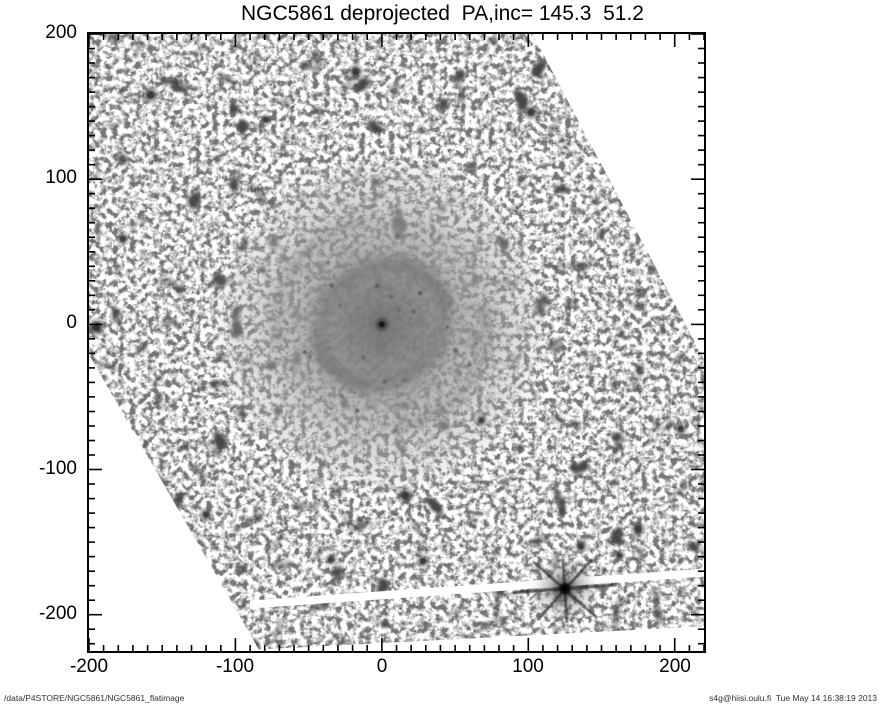  I want to click on galaxy-nucleus, so click(382, 324).